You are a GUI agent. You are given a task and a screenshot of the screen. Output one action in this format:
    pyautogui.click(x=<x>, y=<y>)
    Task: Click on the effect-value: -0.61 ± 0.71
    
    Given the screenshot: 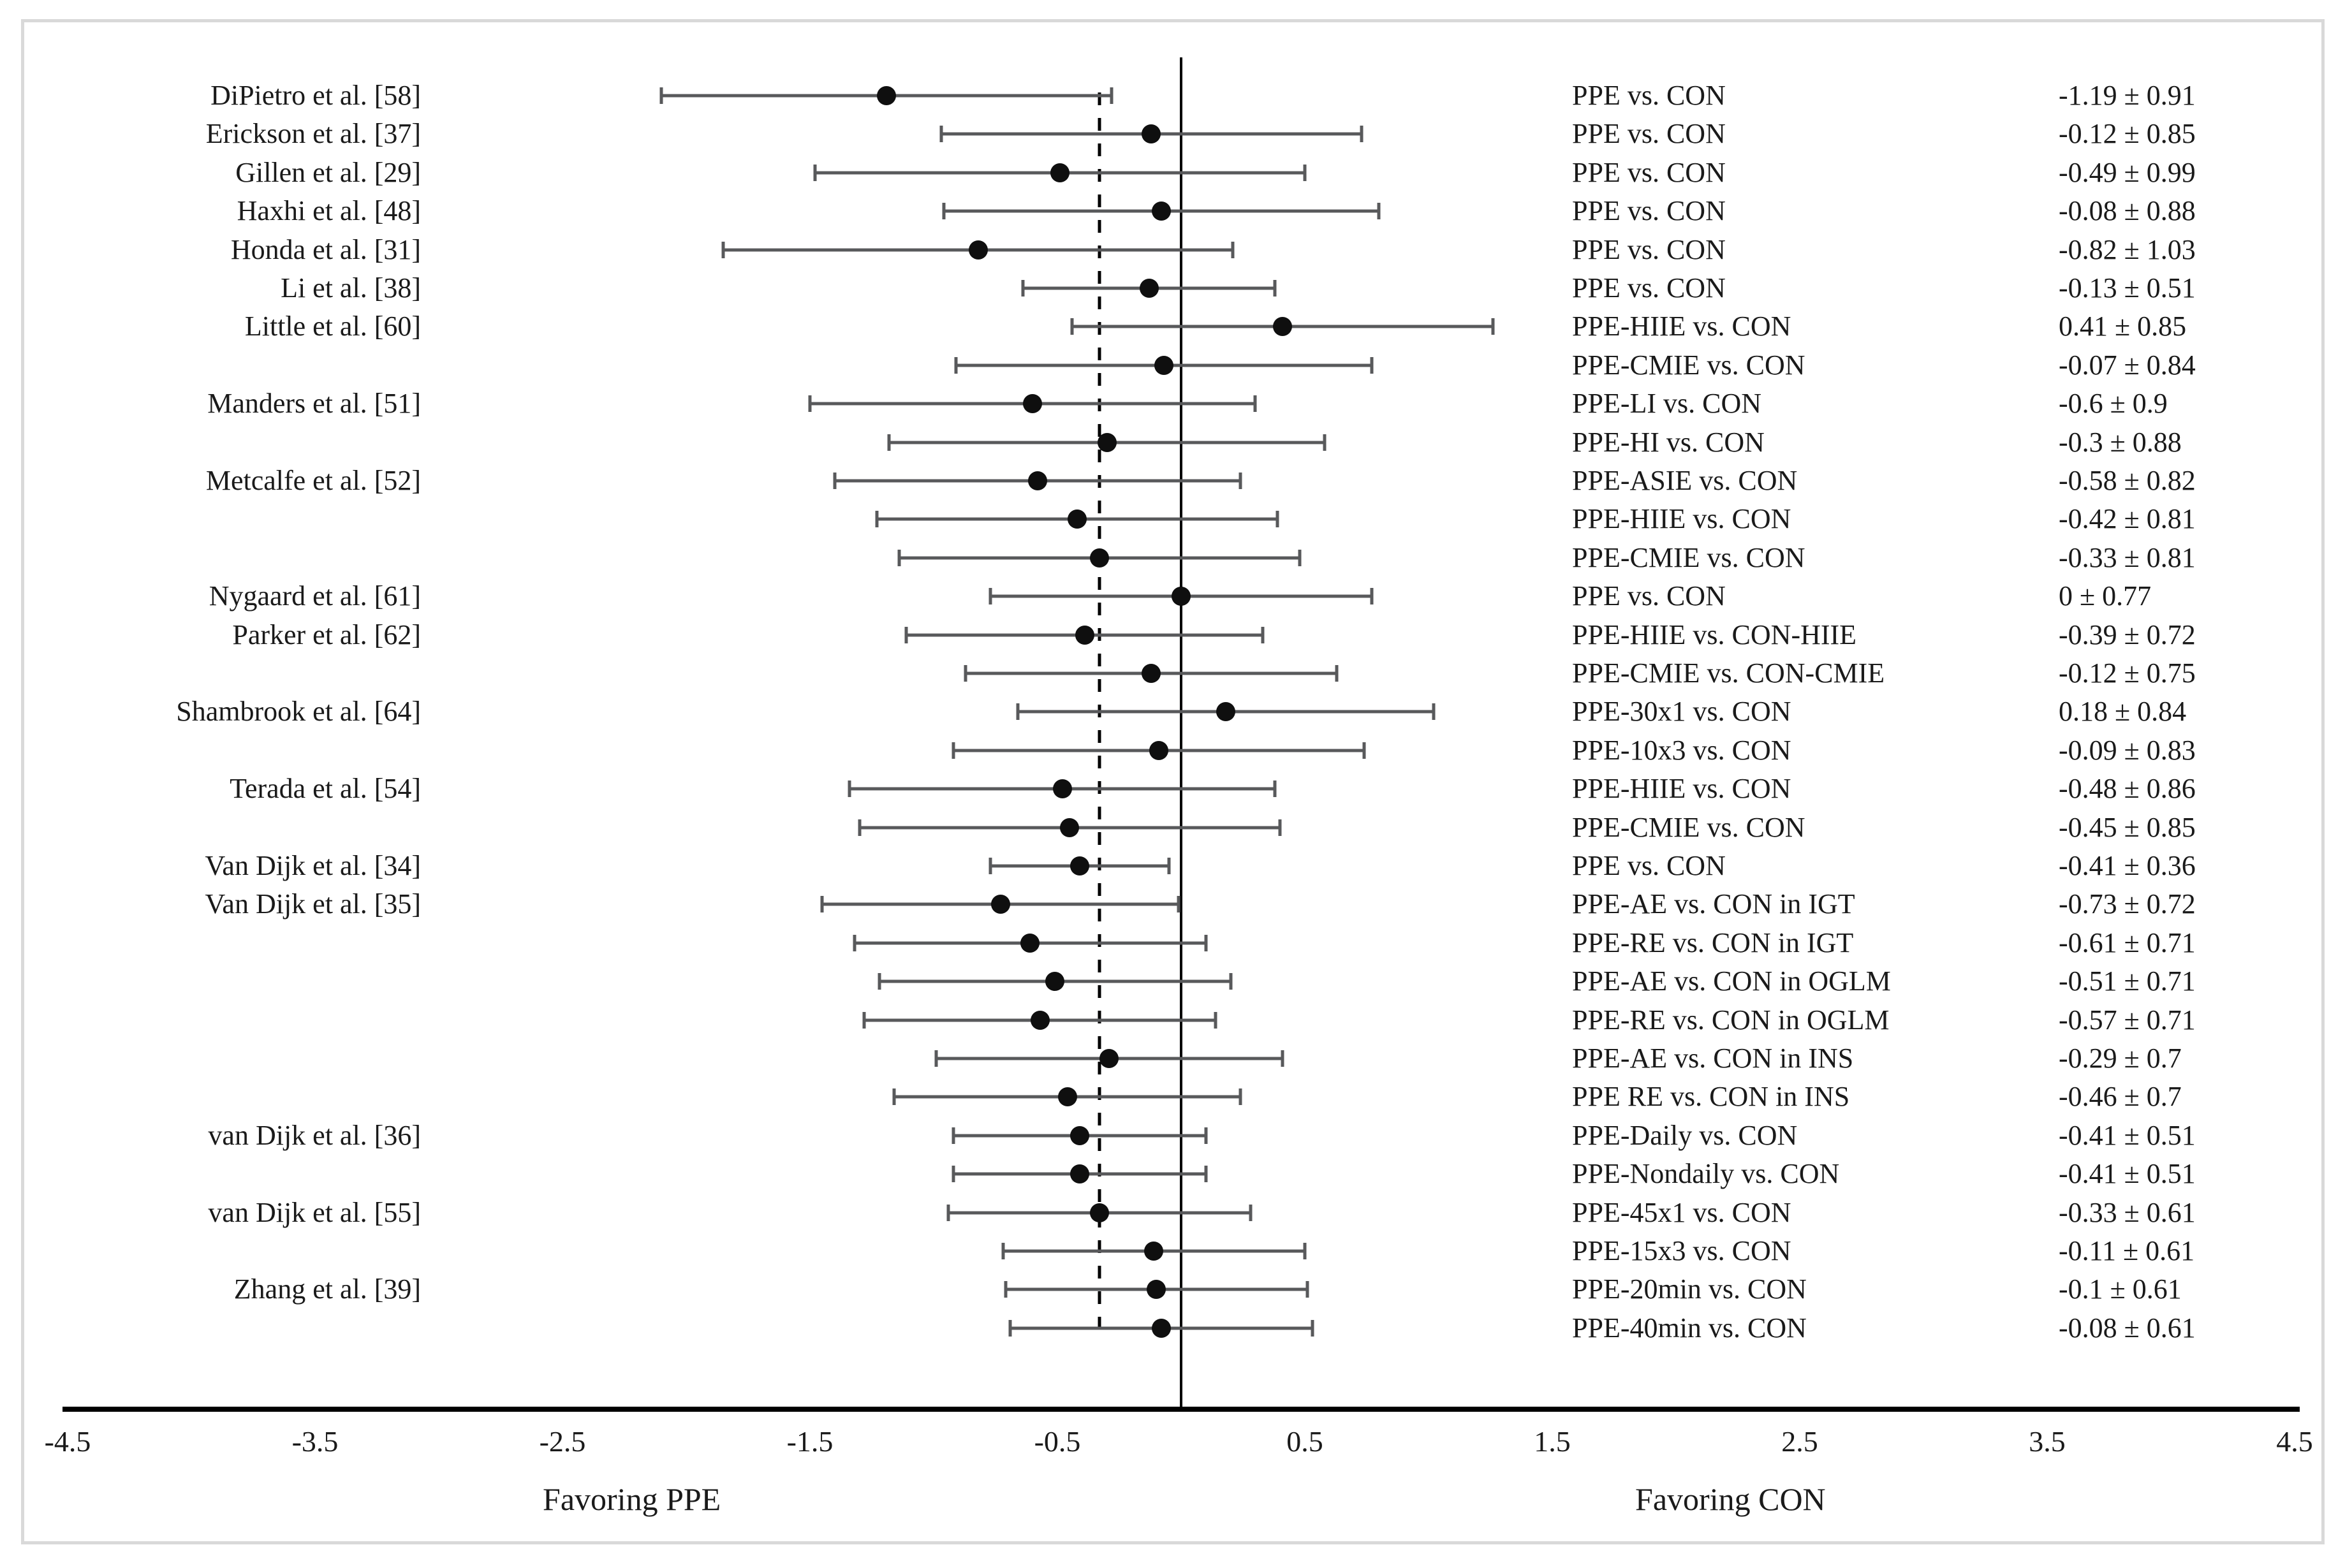 What is the action you would take?
    pyautogui.click(x=2127, y=942)
    